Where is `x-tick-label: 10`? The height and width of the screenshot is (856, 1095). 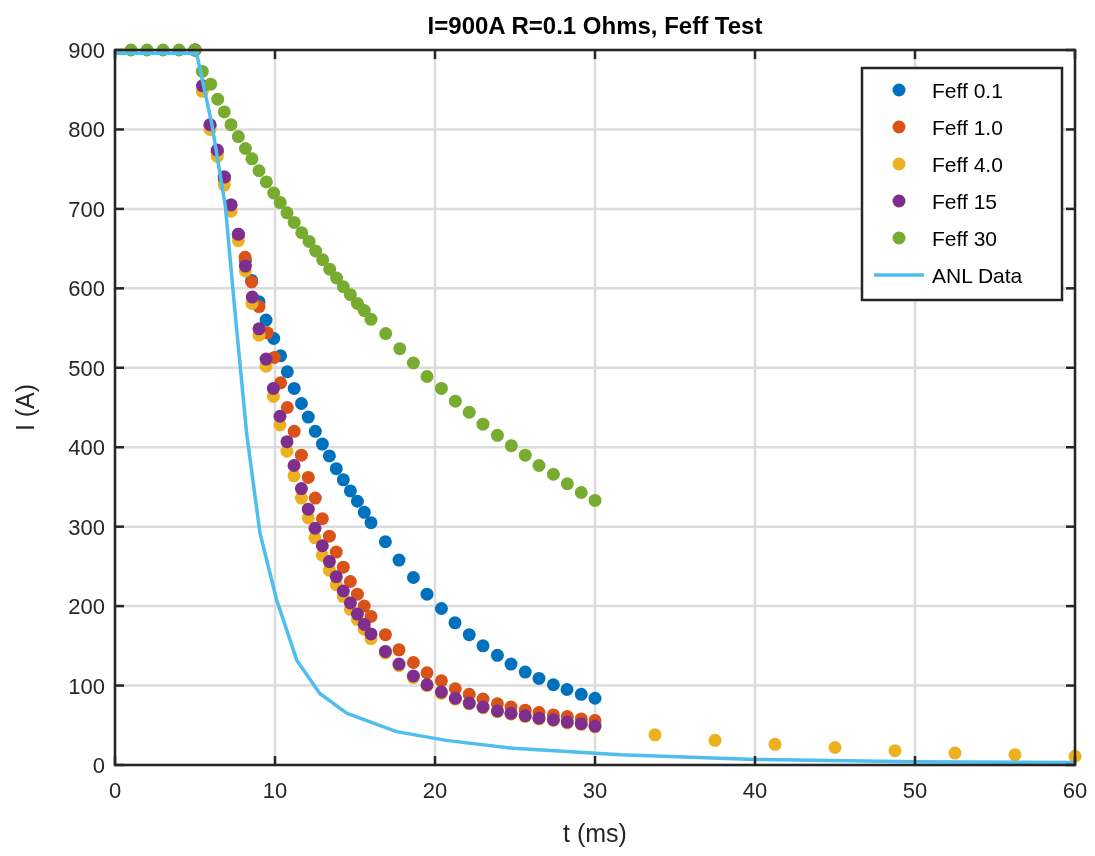 x-tick-label: 10 is located at coordinates (275, 790).